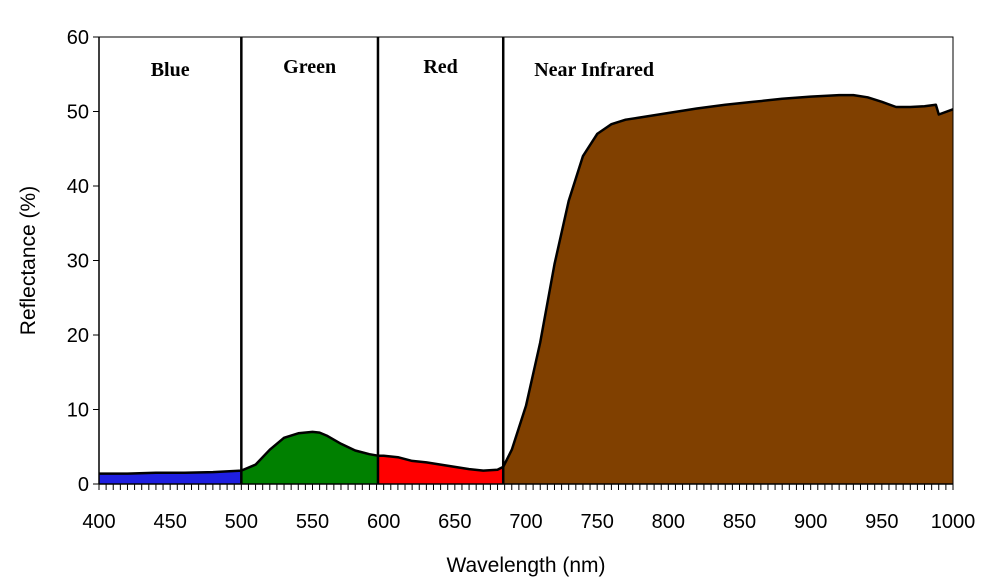 The height and width of the screenshot is (580, 981). What do you see at coordinates (525, 522) in the screenshot?
I see `x-tick-label: 700` at bounding box center [525, 522].